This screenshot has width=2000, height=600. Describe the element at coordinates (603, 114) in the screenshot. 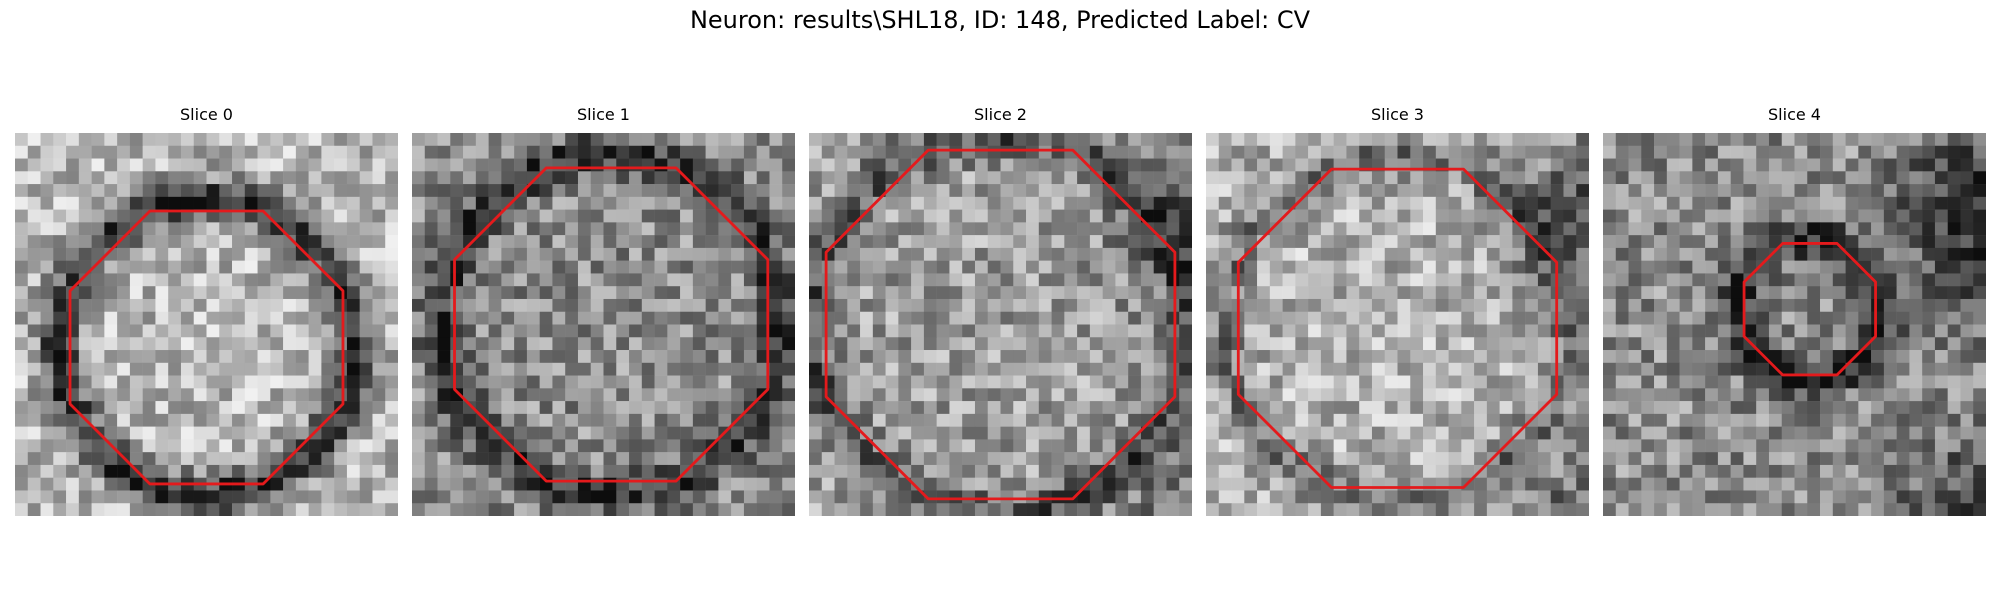

I see `slice-title-1: Slice 1` at that location.